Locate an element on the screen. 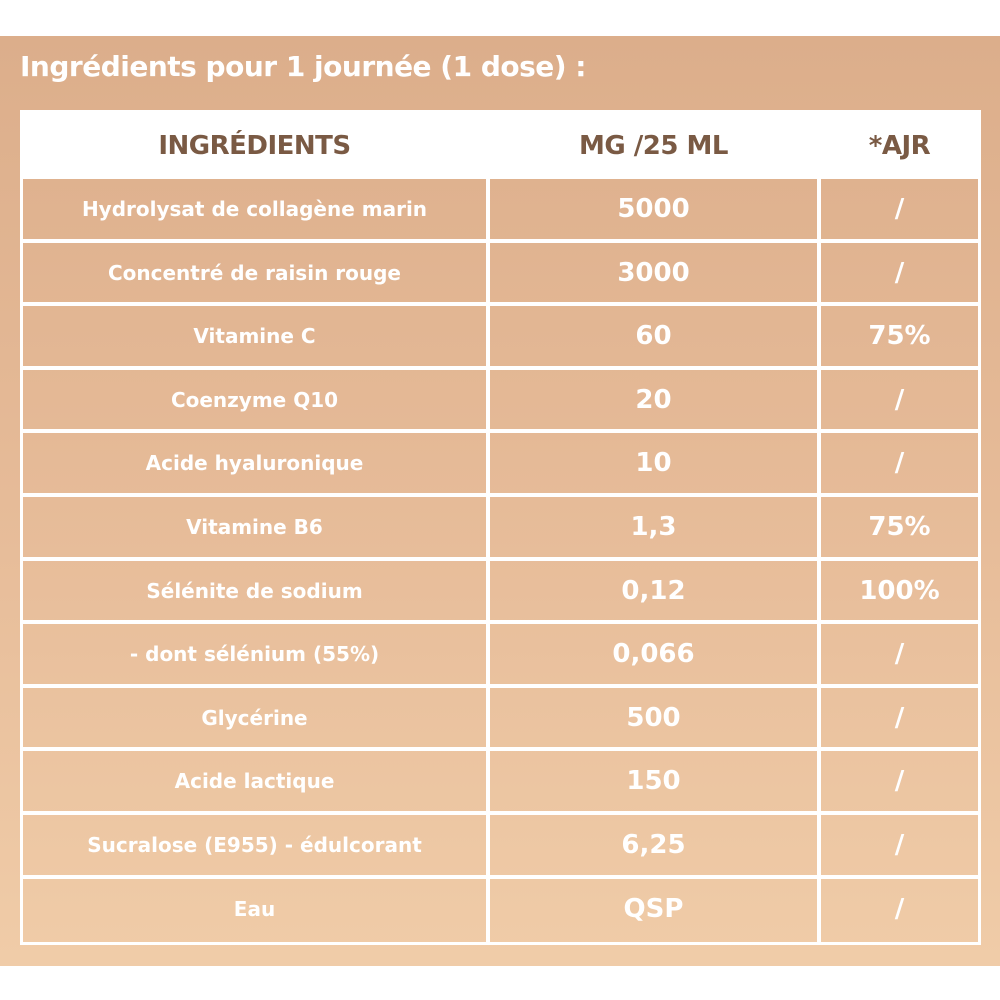 This screenshot has width=1000, height=1000. ingredient-cell: Coenzyme Q10 is located at coordinates (254, 399).